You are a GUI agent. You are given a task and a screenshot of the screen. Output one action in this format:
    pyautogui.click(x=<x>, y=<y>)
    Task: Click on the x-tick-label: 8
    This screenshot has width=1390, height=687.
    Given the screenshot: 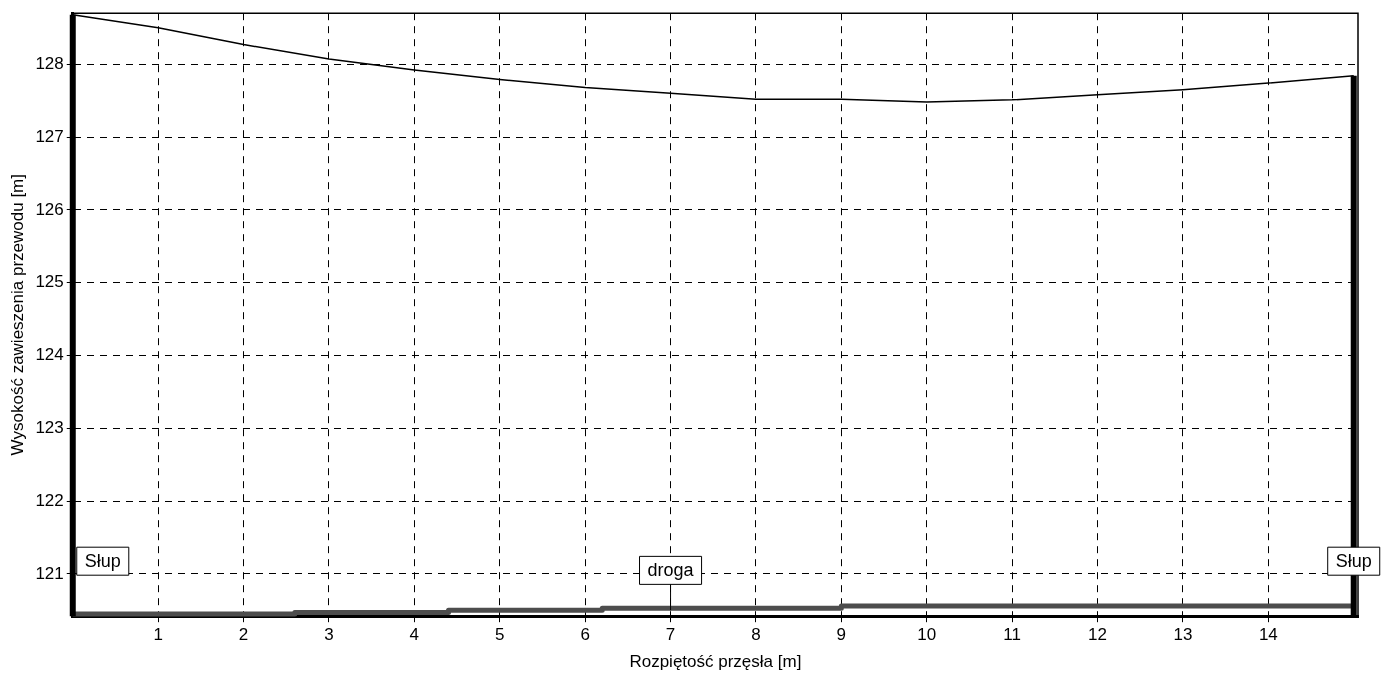 What is the action you would take?
    pyautogui.click(x=756, y=635)
    